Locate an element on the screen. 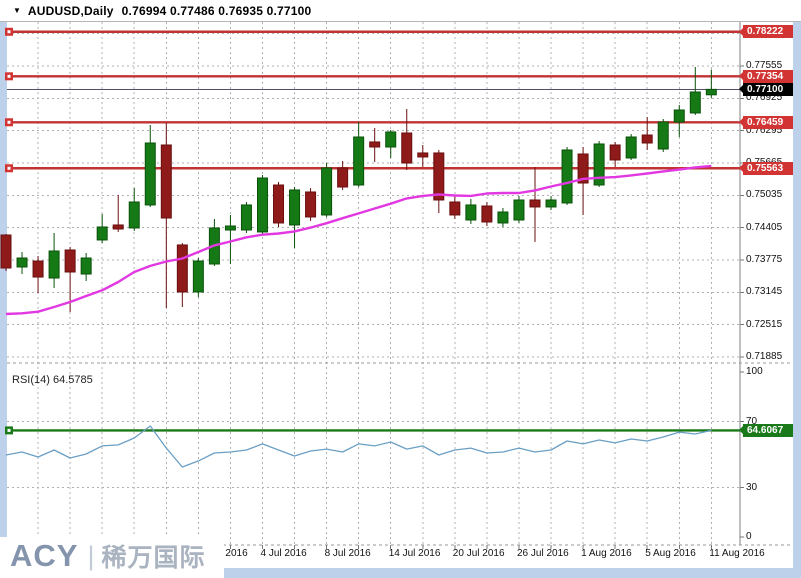 The image size is (801, 578). chart-ohlc-values: 0.76994 0.77486 0.76935 0.77100 is located at coordinates (216, 10).